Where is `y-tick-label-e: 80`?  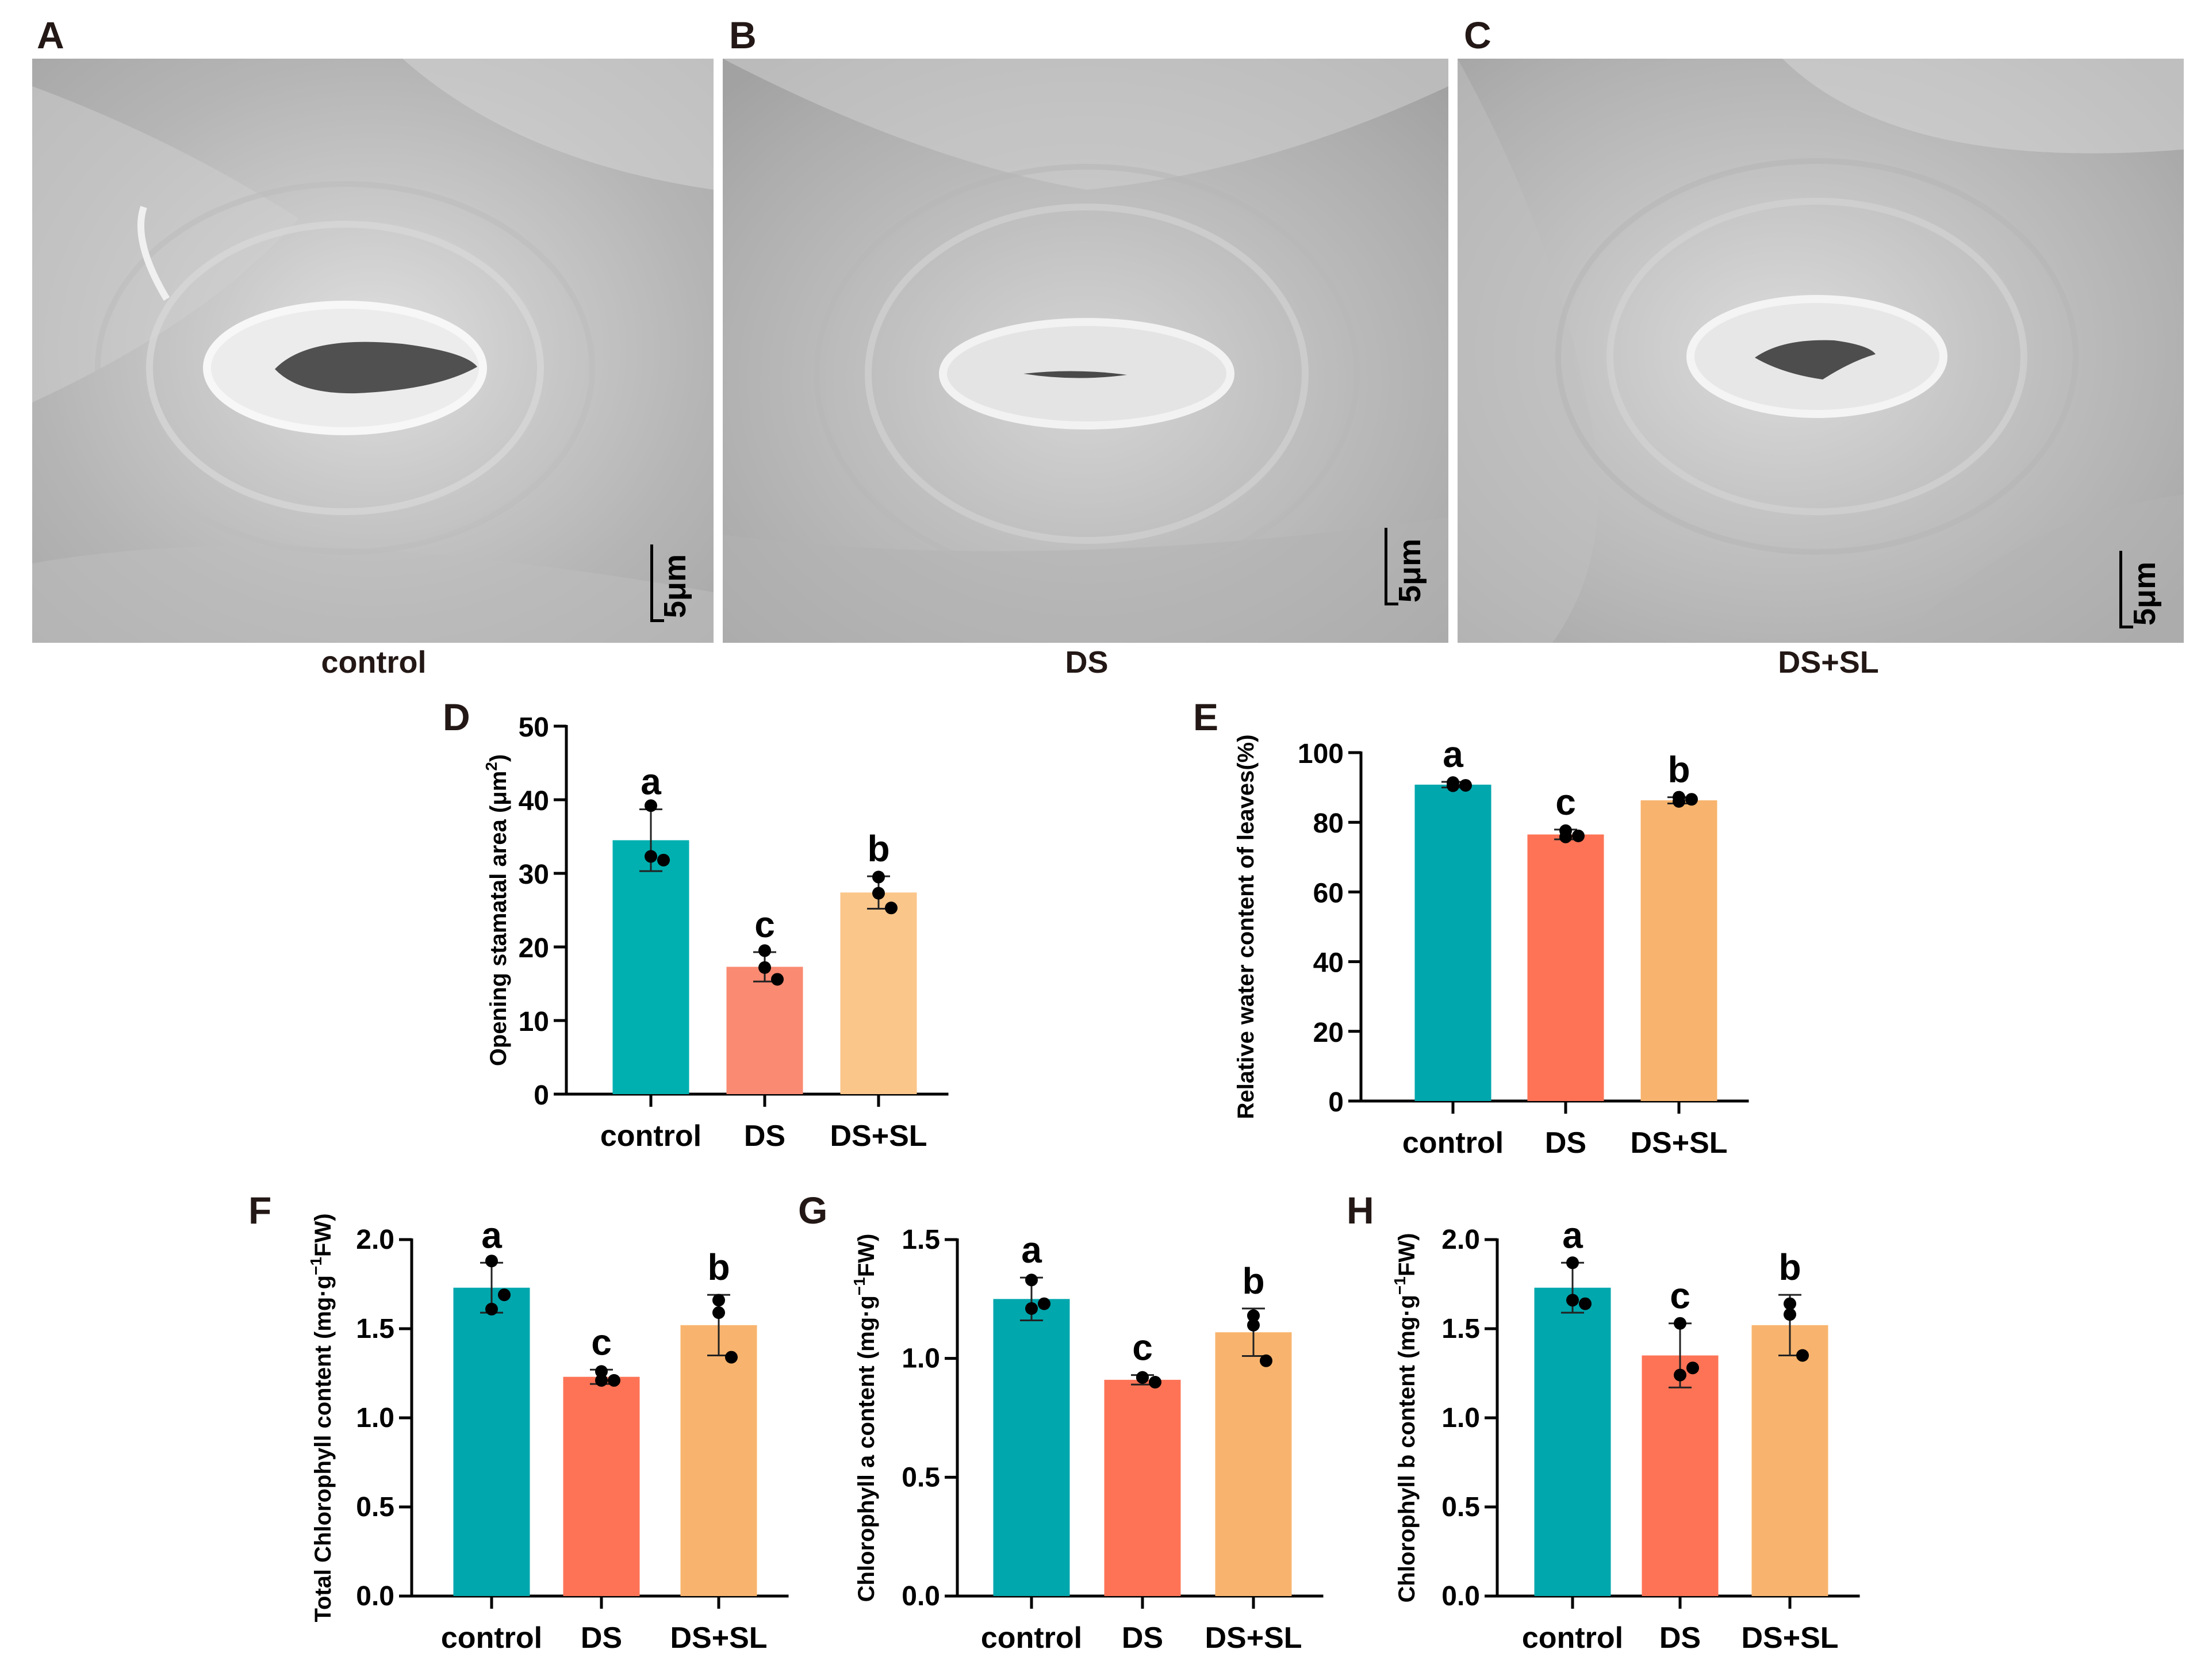 y-tick-label-e: 80 is located at coordinates (1328, 823).